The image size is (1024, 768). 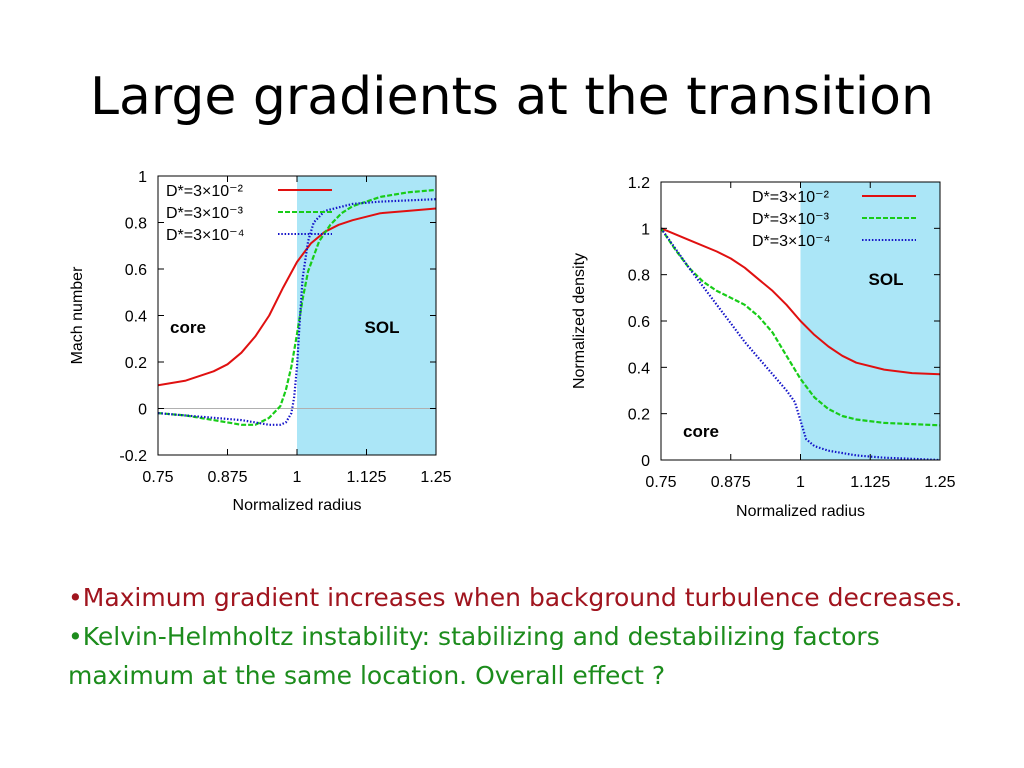 I want to click on y-axis-title: Normalized density, so click(x=579, y=321).